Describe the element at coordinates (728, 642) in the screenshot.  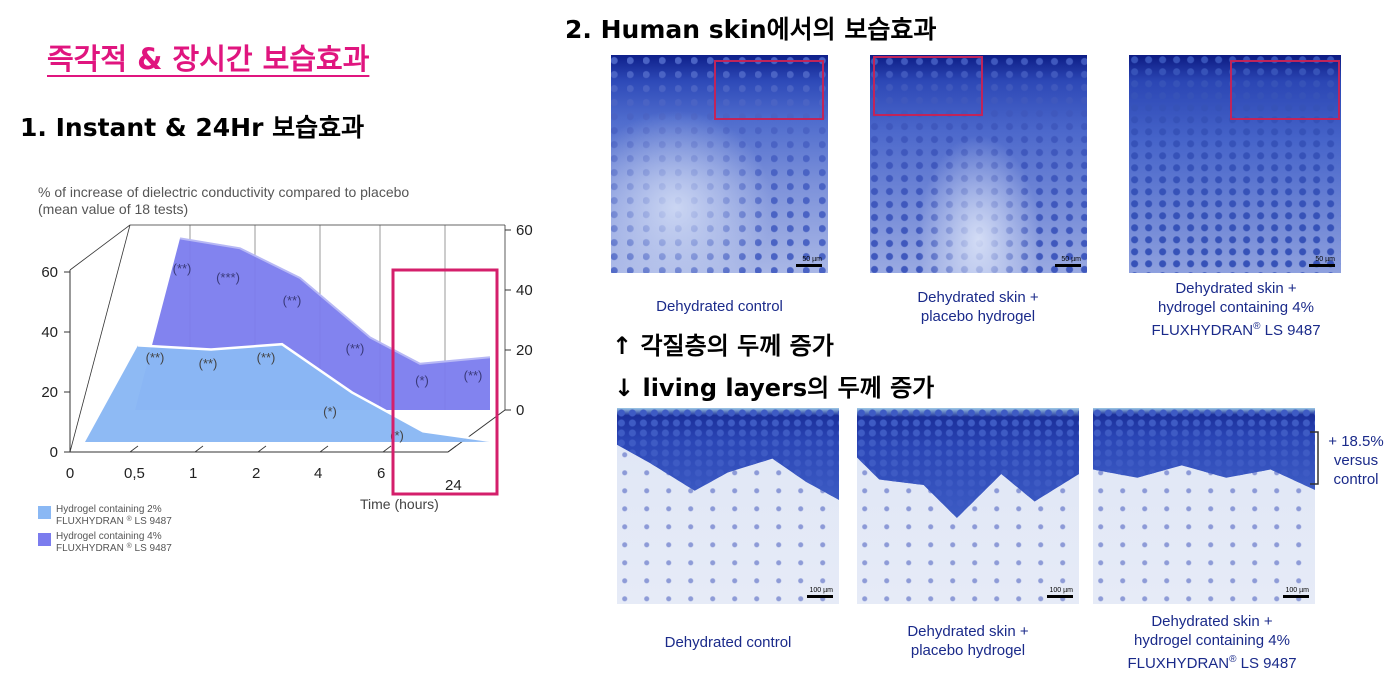
I see `caption-bottom-control: Dehydrated control` at that location.